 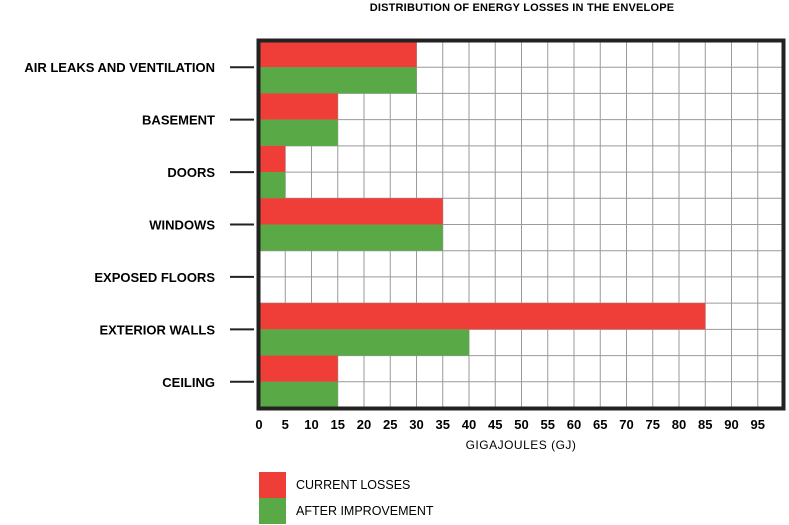 I want to click on category-label: EXPOSED FLOORS, so click(x=154, y=277).